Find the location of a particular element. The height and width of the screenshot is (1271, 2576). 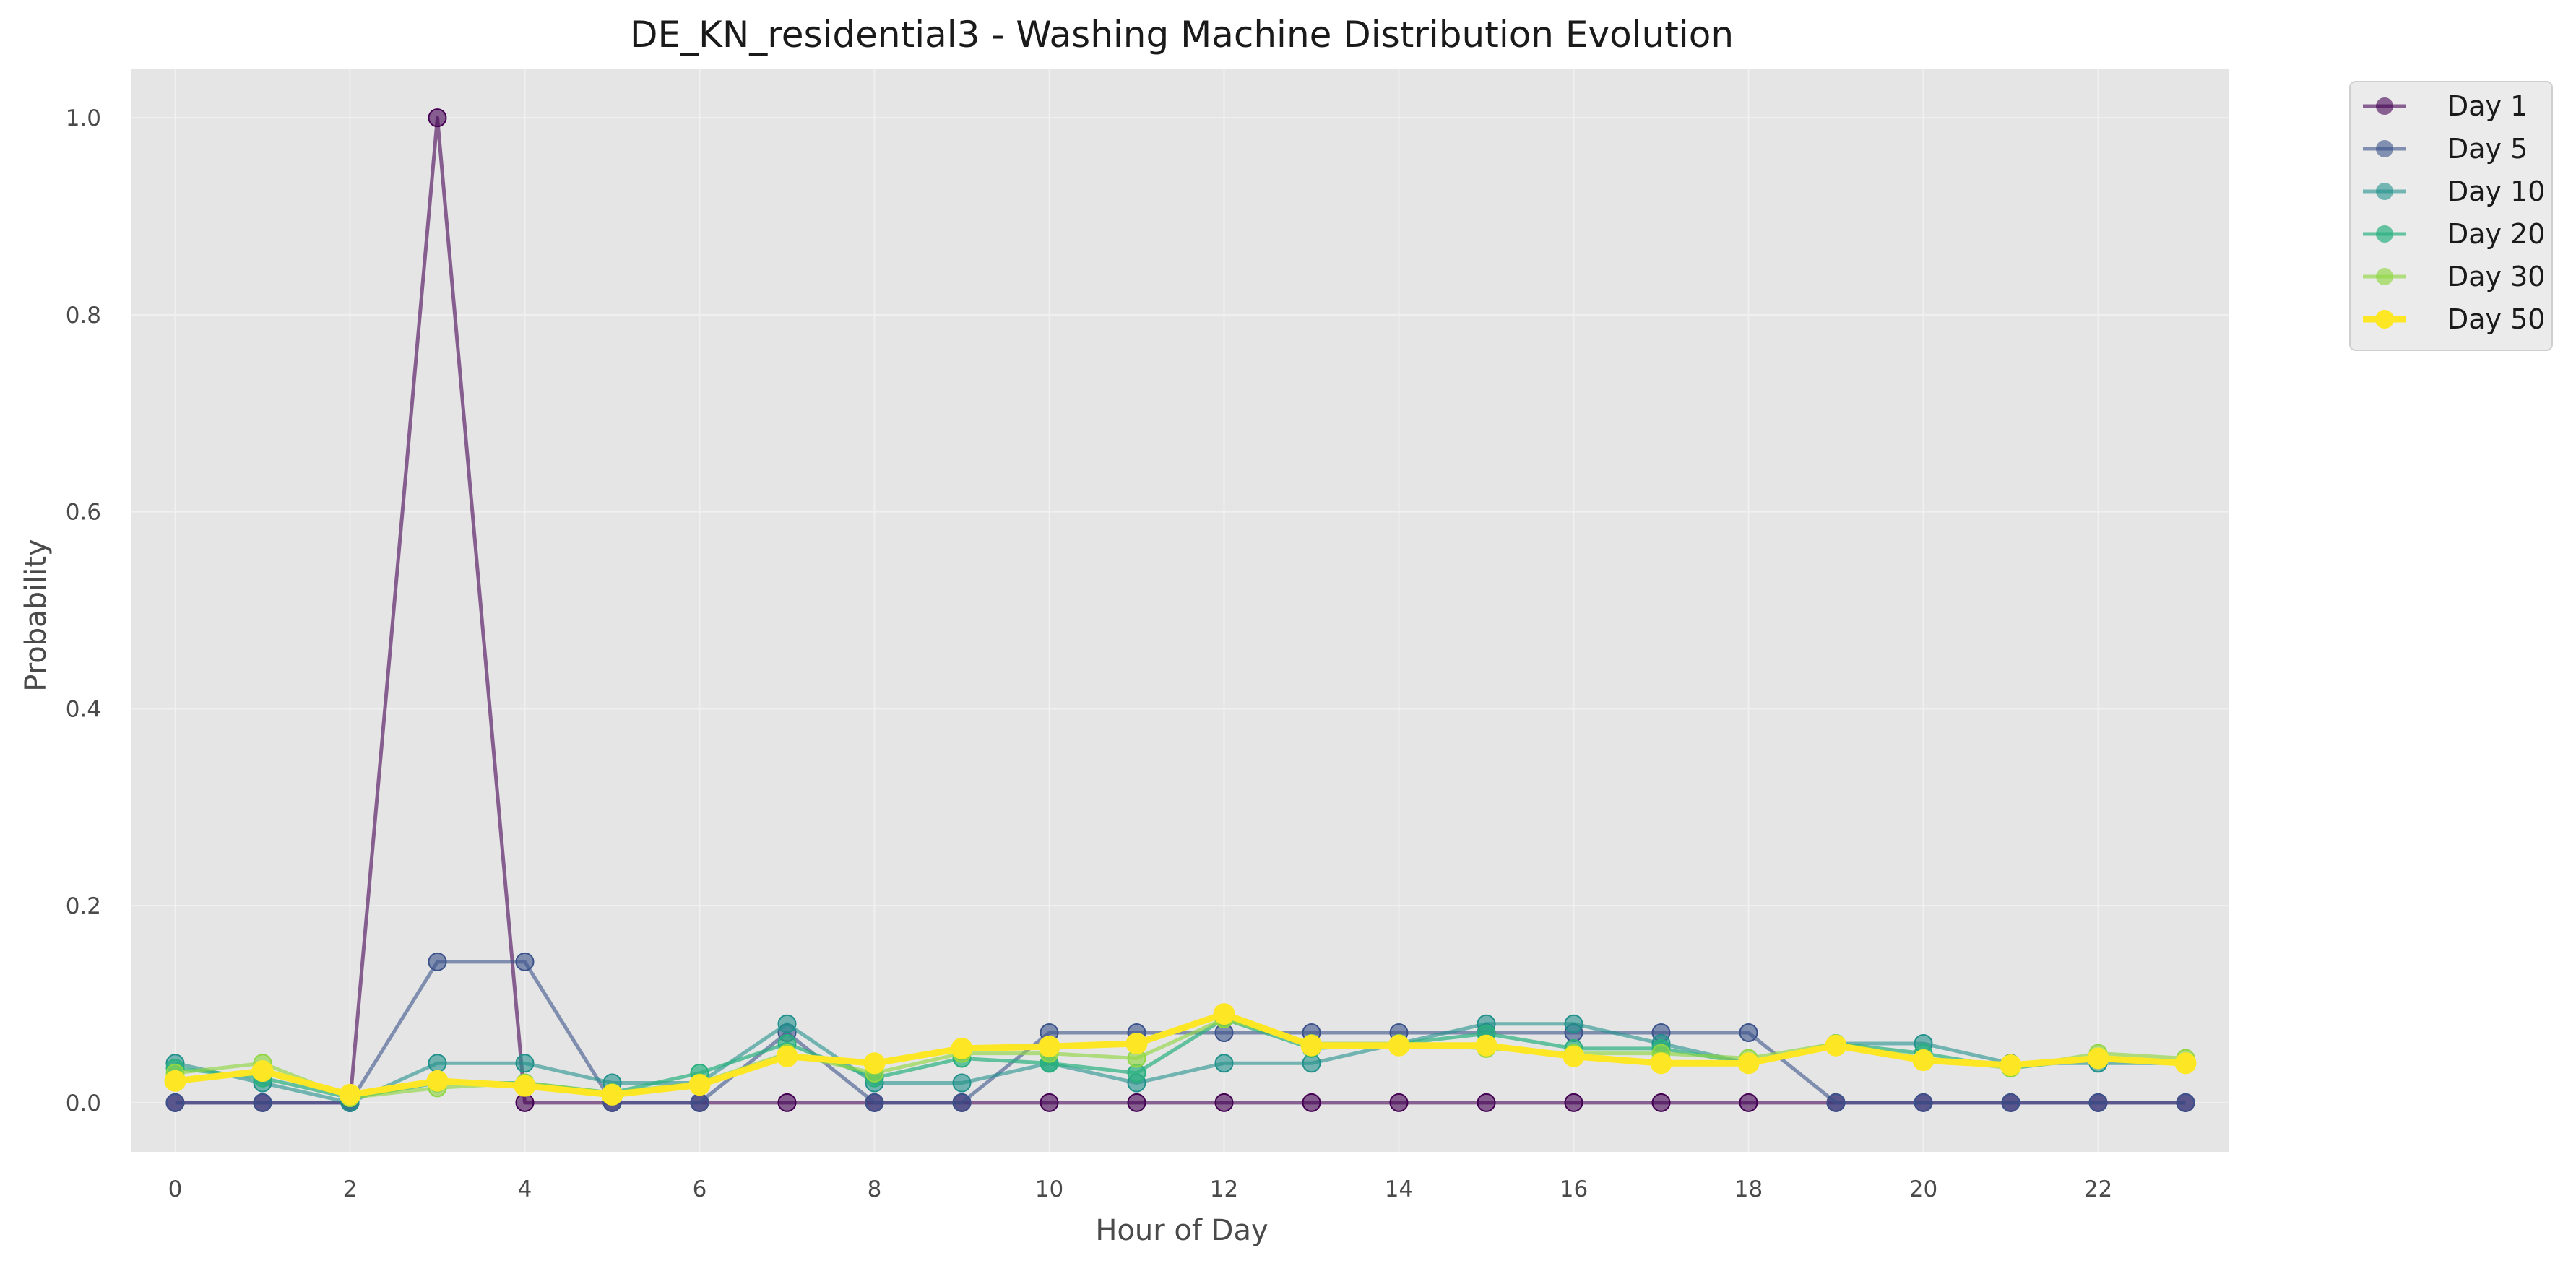

y-tick-label: 0.6 is located at coordinates (83, 513).